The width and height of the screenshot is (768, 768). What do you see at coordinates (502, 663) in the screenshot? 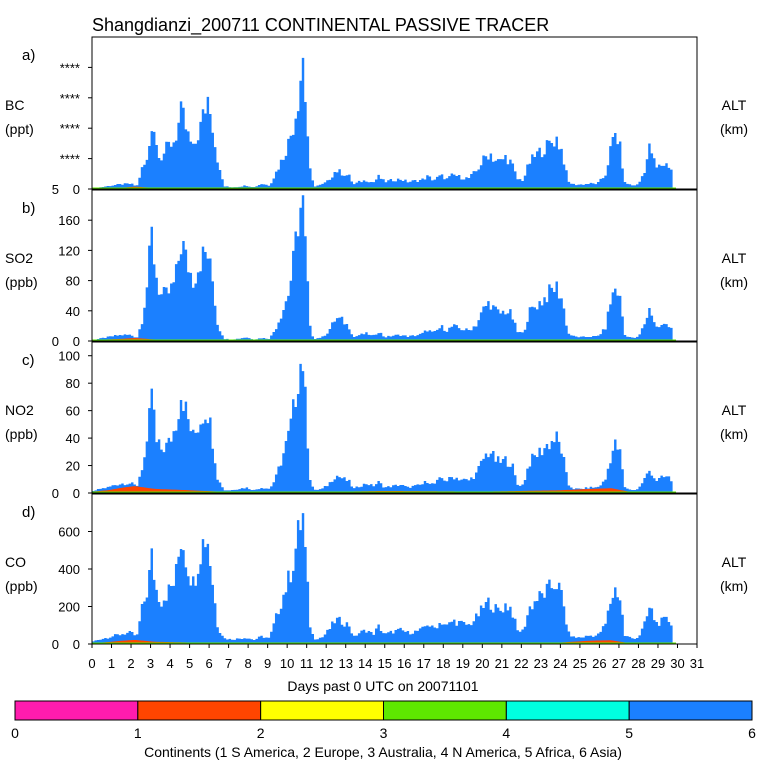
I see `x-tick-label: 21` at bounding box center [502, 663].